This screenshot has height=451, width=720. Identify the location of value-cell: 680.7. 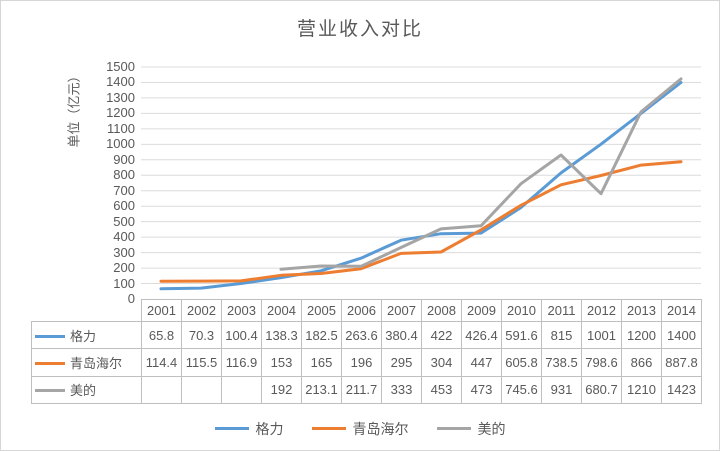
(601, 390).